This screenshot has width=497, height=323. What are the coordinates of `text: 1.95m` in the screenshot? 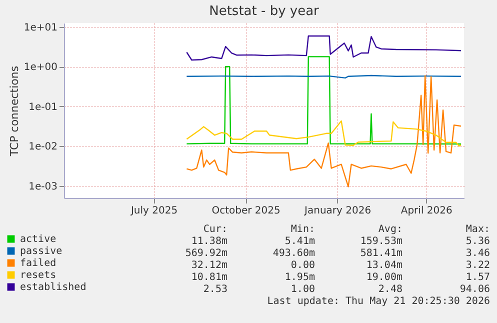 It's located at (299, 278).